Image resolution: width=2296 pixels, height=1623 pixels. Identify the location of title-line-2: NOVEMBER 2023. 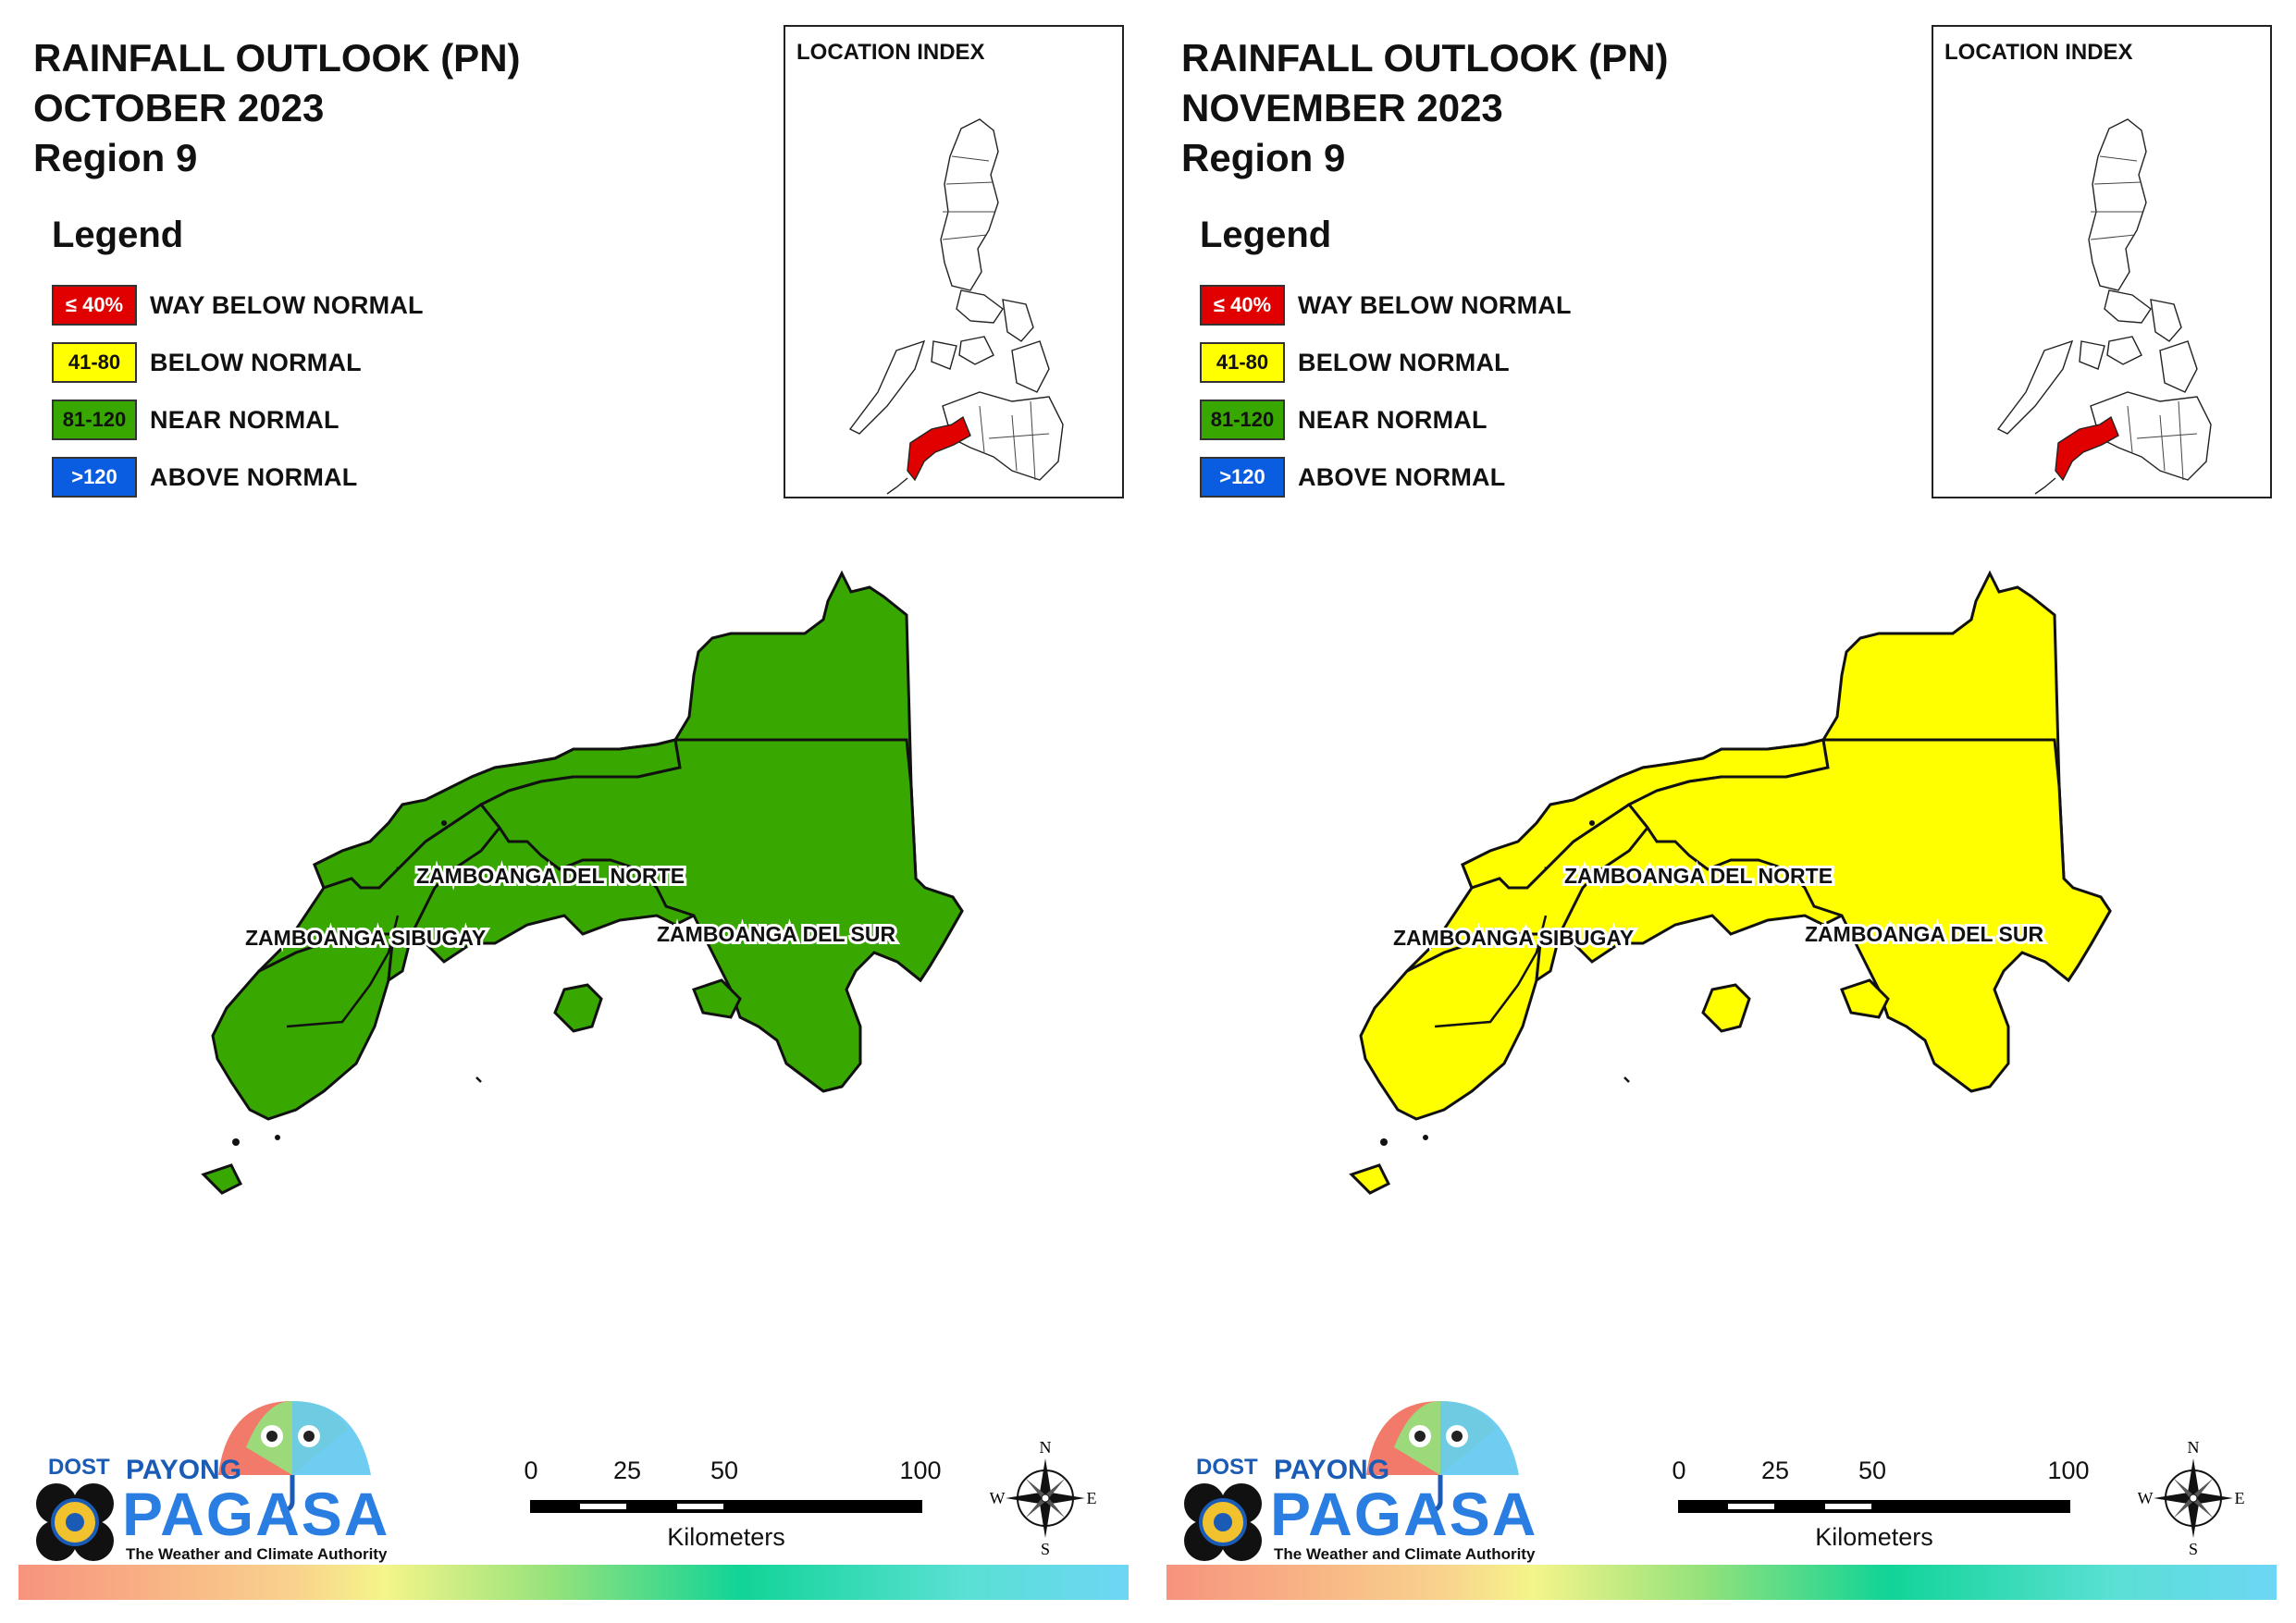
(1342, 107).